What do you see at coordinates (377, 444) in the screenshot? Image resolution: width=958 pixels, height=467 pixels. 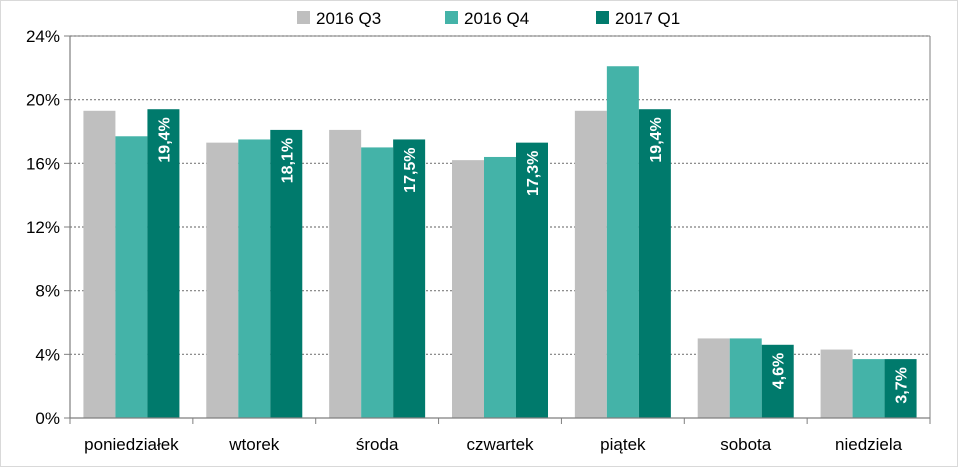 I see `x-tick-label: środa` at bounding box center [377, 444].